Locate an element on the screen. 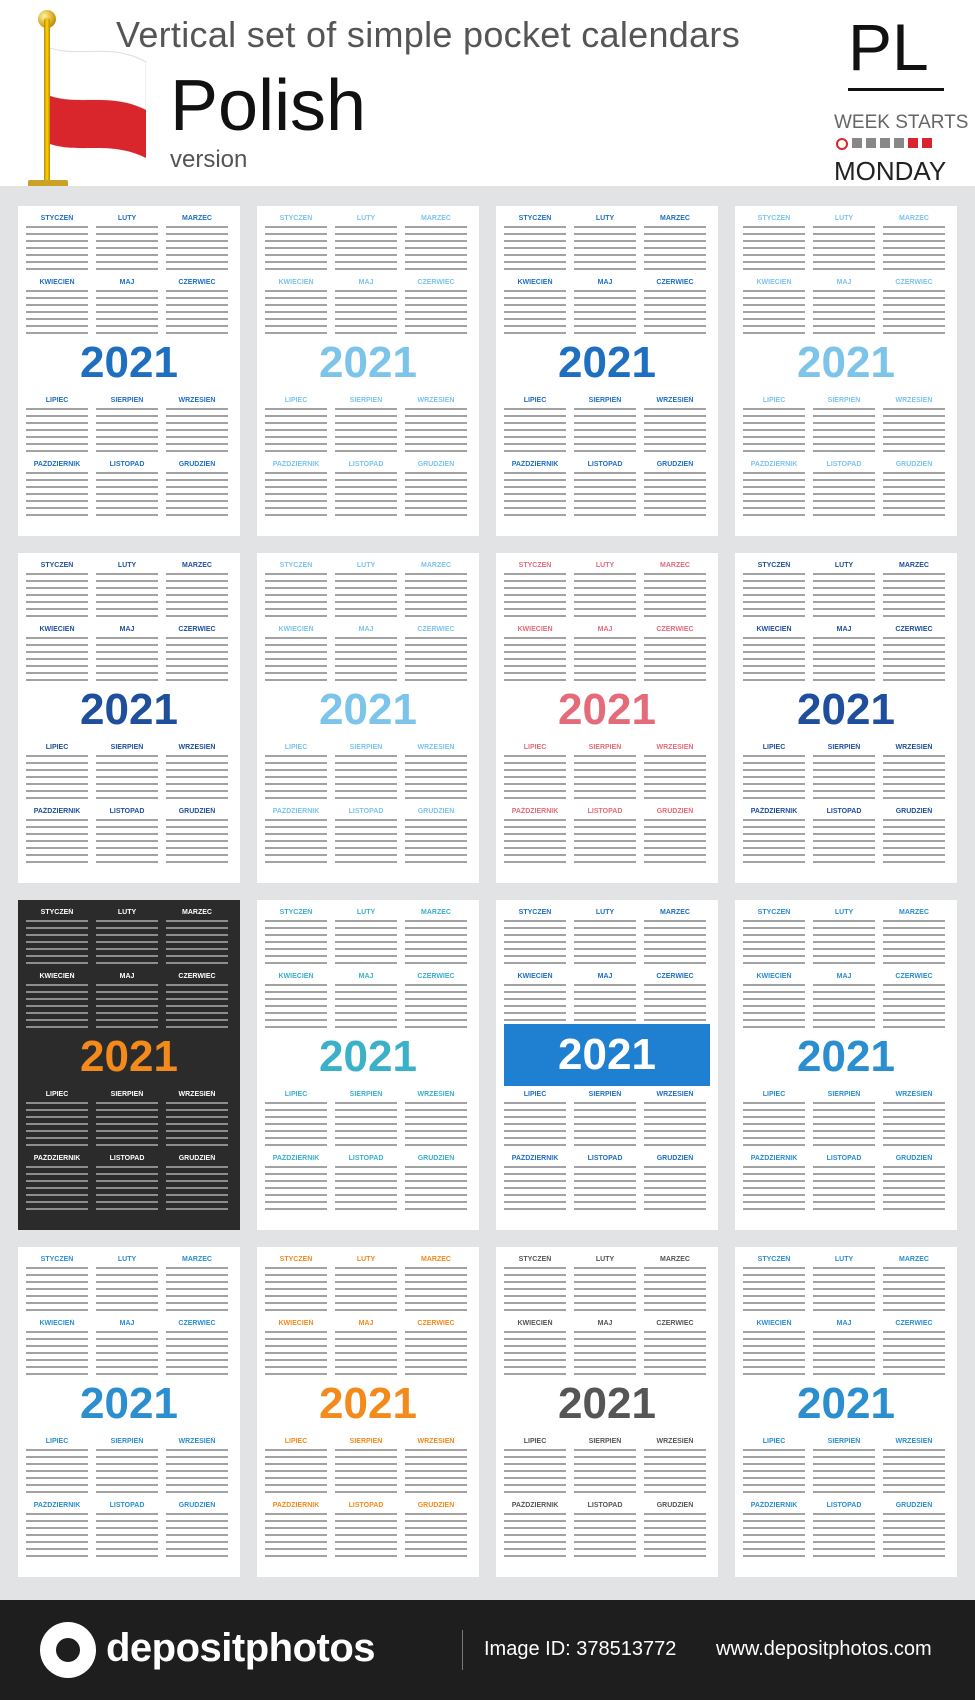 The image size is (975, 1700). day-dot is located at coordinates (885, 143).